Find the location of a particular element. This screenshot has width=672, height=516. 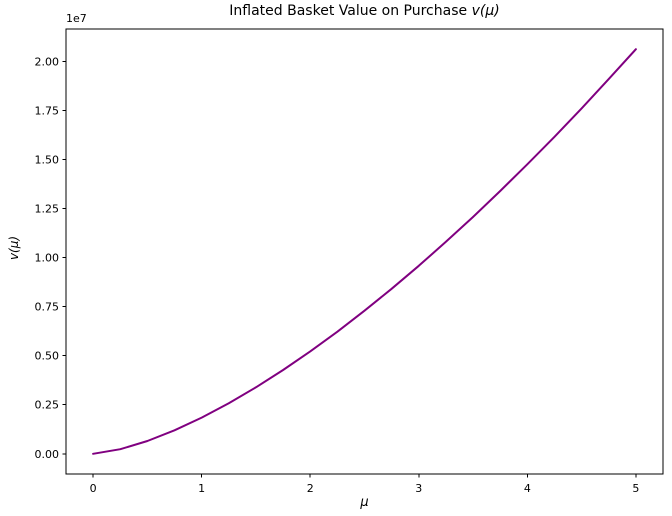

x-tick-label: 2 is located at coordinates (310, 488).